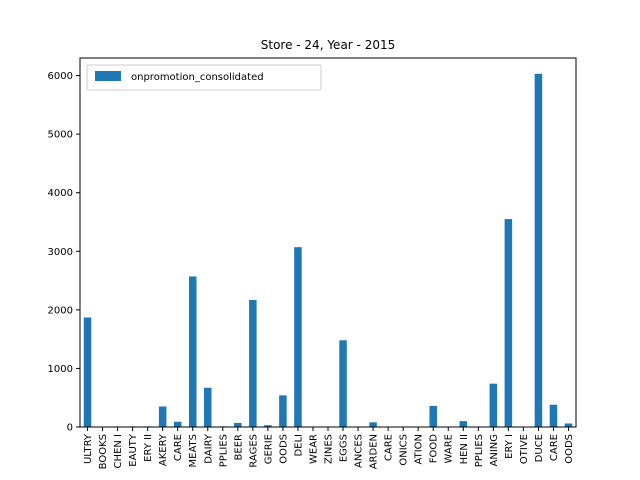  What do you see at coordinates (524, 449) in the screenshot?
I see `x-tick-label: OTIVE` at bounding box center [524, 449].